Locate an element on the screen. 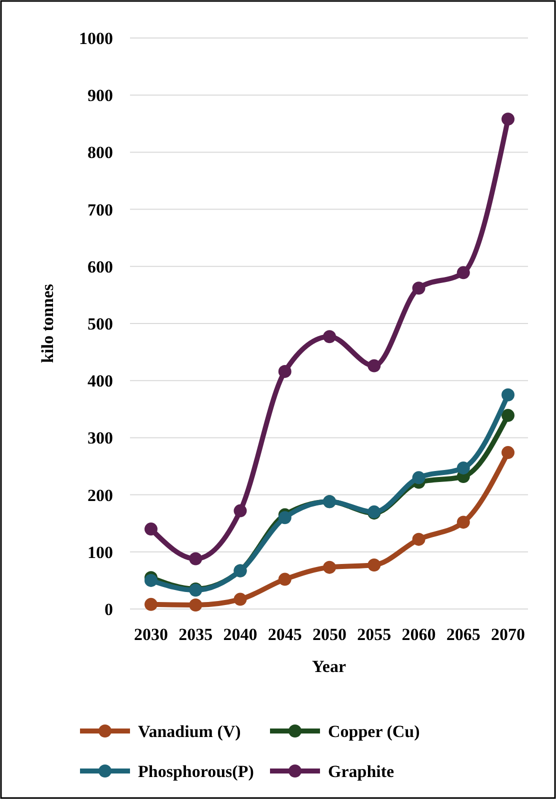 This screenshot has width=556, height=799. x-tick-label: 2070 is located at coordinates (508, 634).